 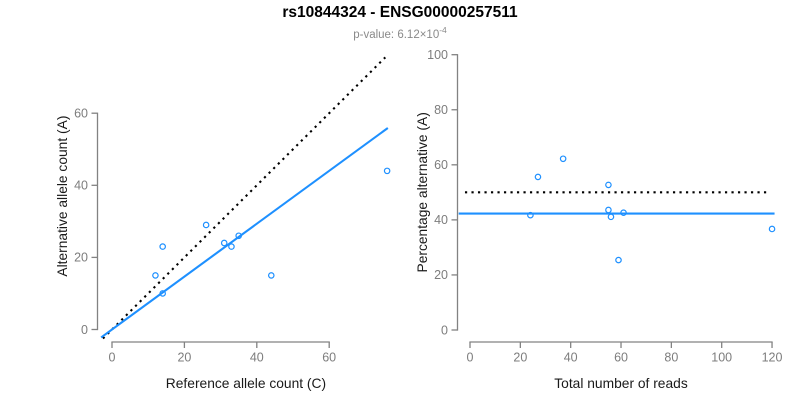 I want to click on x-tick-label: 80, so click(x=671, y=358).